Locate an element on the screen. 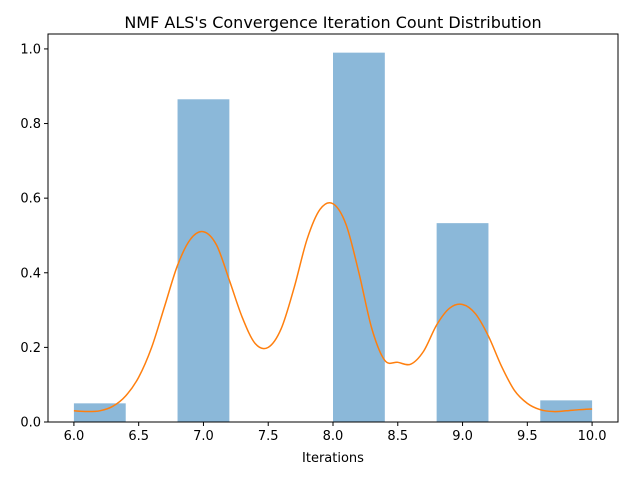 The image size is (640, 480). y-tick-label-0: 0.0 is located at coordinates (30, 423).